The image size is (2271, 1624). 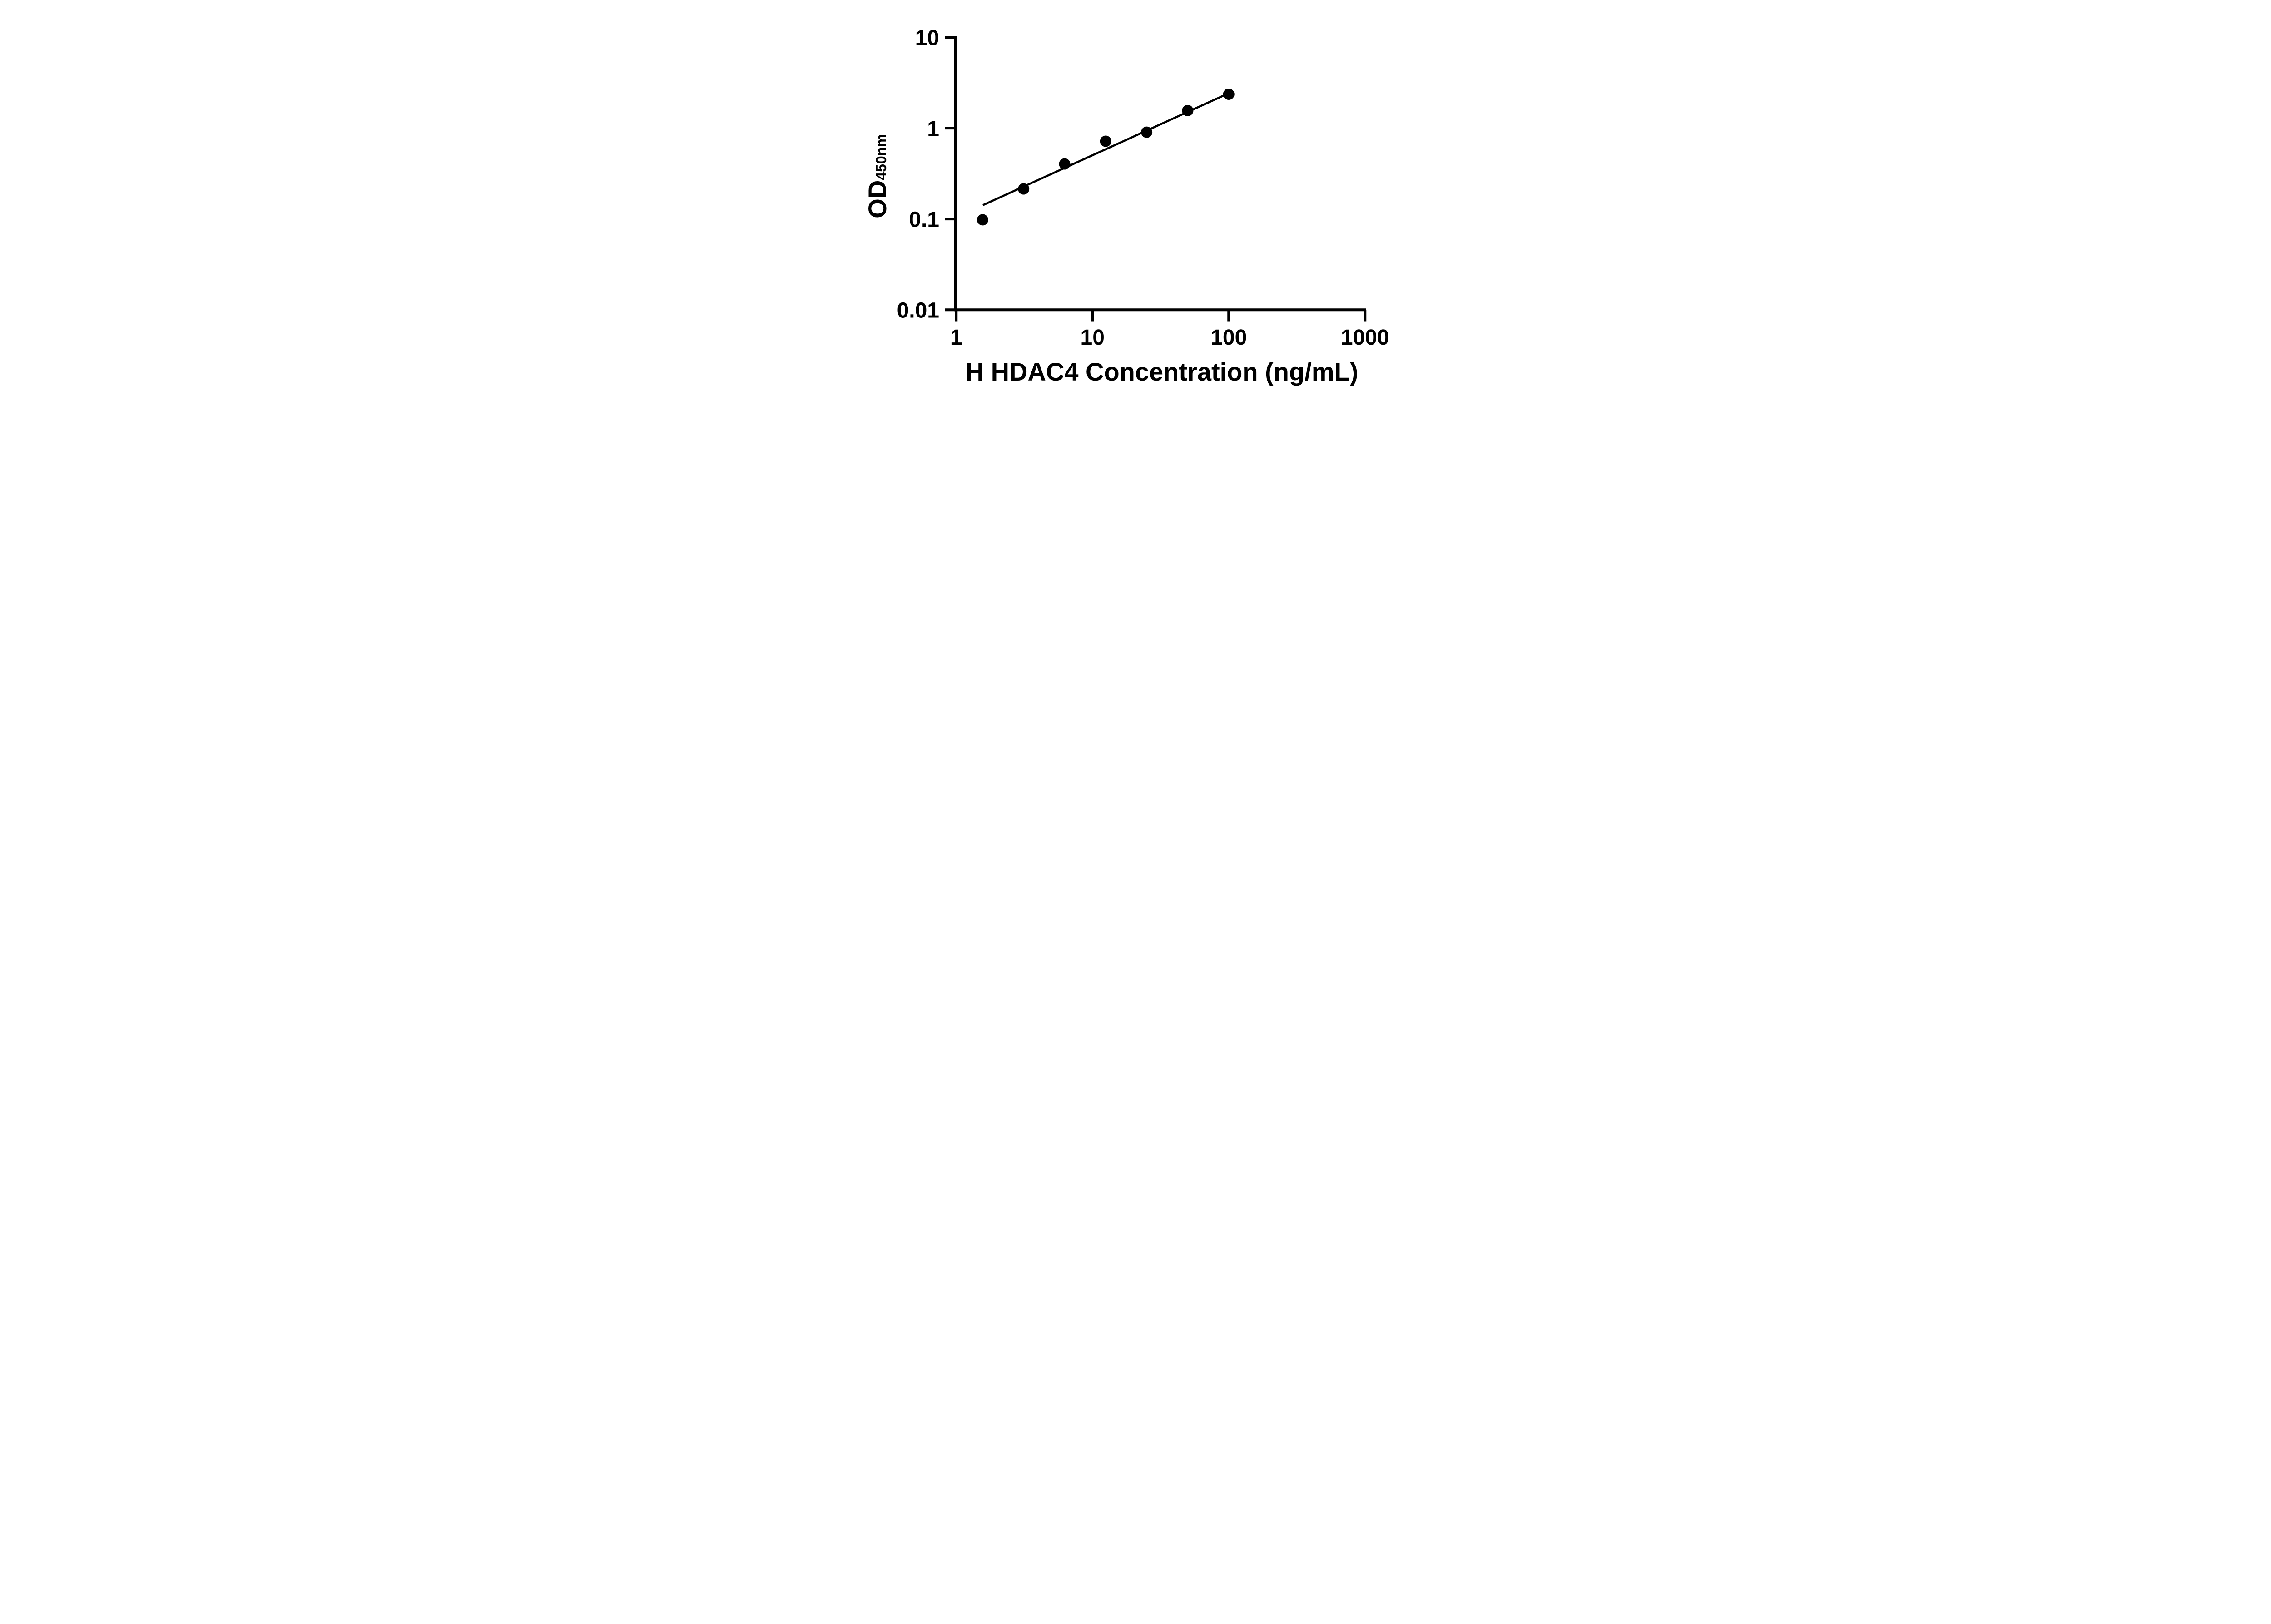 I want to click on y-axis-title-main: OD, so click(x=877, y=199).